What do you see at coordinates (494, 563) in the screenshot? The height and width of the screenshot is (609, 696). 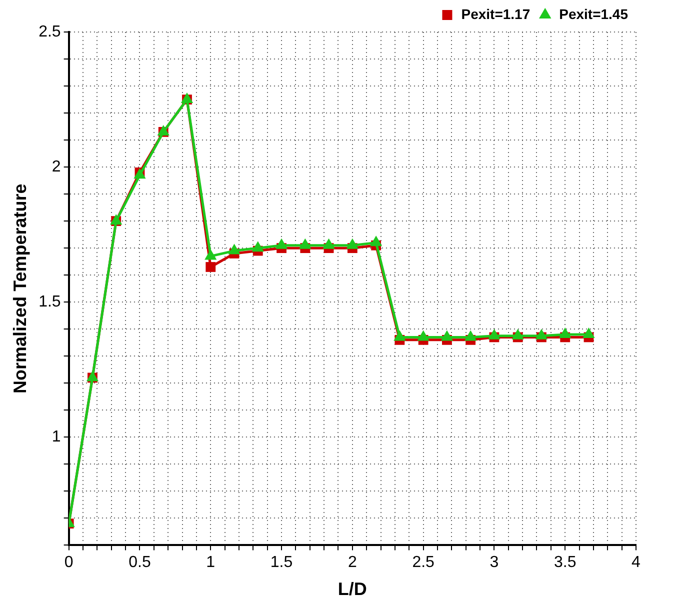 I see `x-tick-label: 3` at bounding box center [494, 563].